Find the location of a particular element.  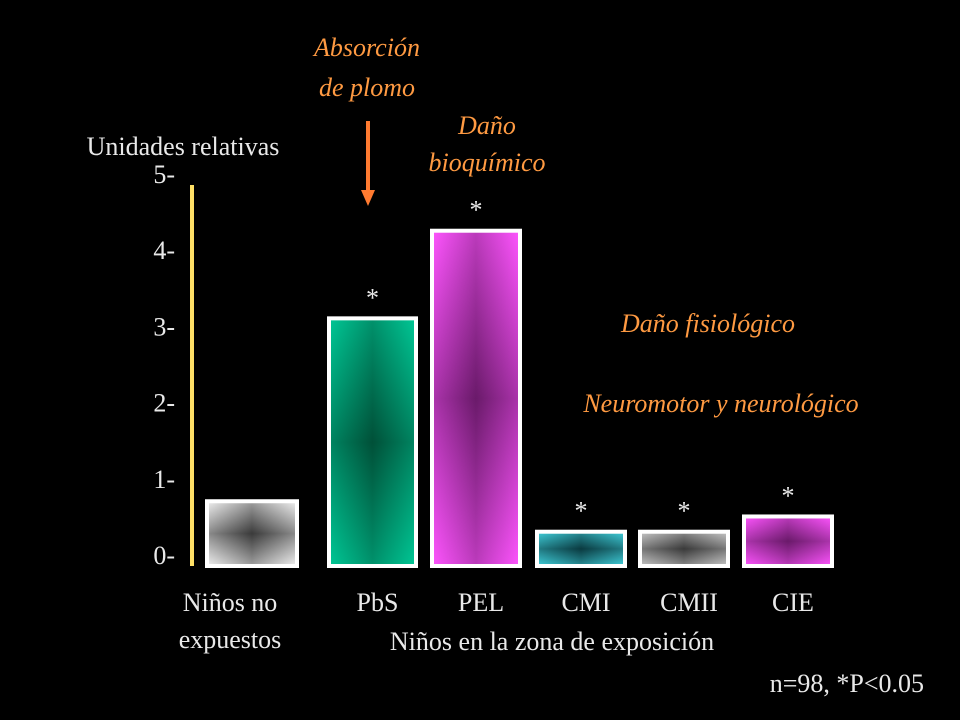

category-label-3: CMI is located at coordinates (585, 602).